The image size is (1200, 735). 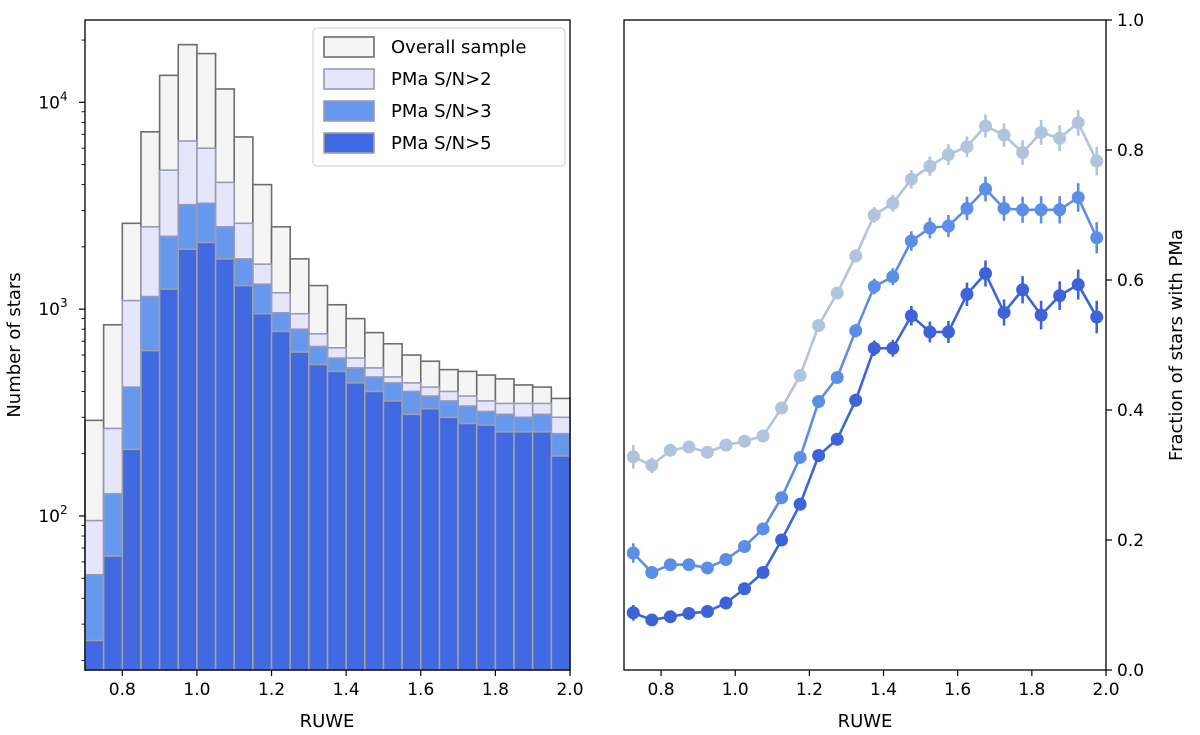 What do you see at coordinates (661, 690) in the screenshot?
I see `x-tick-label: 0.8` at bounding box center [661, 690].